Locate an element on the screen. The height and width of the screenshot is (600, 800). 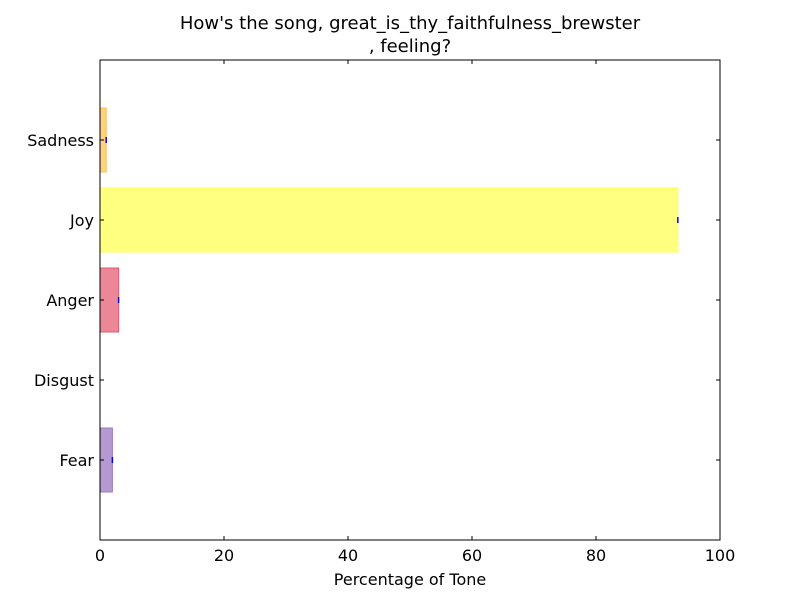
y-tick-label-sadness: Sadness is located at coordinates (60, 140).